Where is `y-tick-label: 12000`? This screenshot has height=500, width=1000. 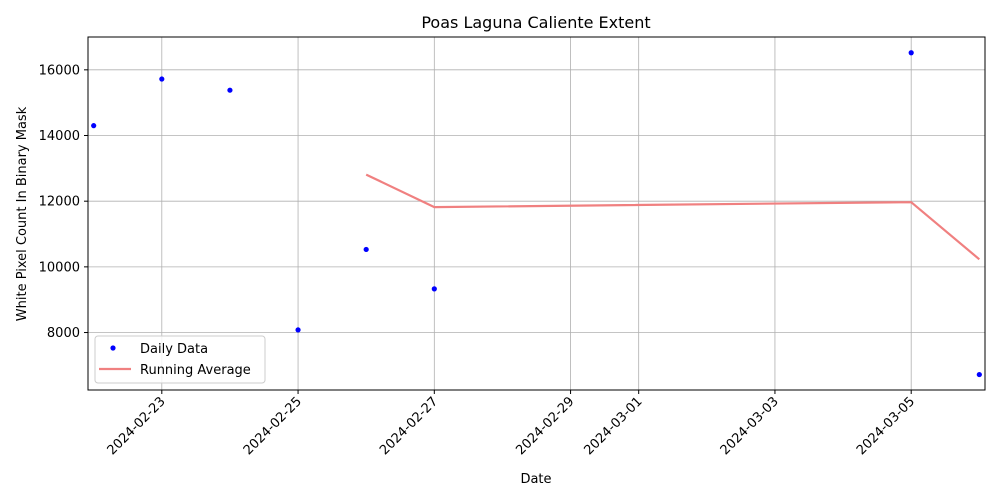
y-tick-label: 12000 is located at coordinates (59, 202).